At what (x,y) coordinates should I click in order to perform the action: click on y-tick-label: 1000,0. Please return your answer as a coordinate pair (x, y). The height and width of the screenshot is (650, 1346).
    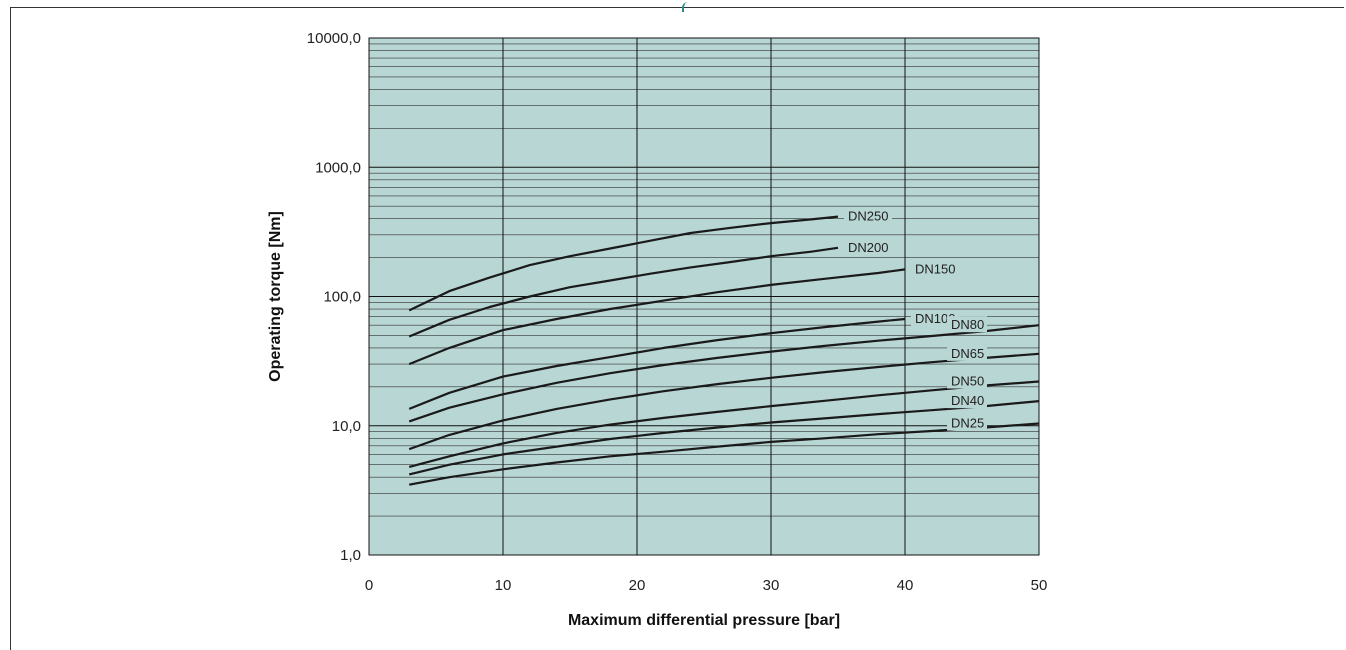
    Looking at the image, I should click on (338, 167).